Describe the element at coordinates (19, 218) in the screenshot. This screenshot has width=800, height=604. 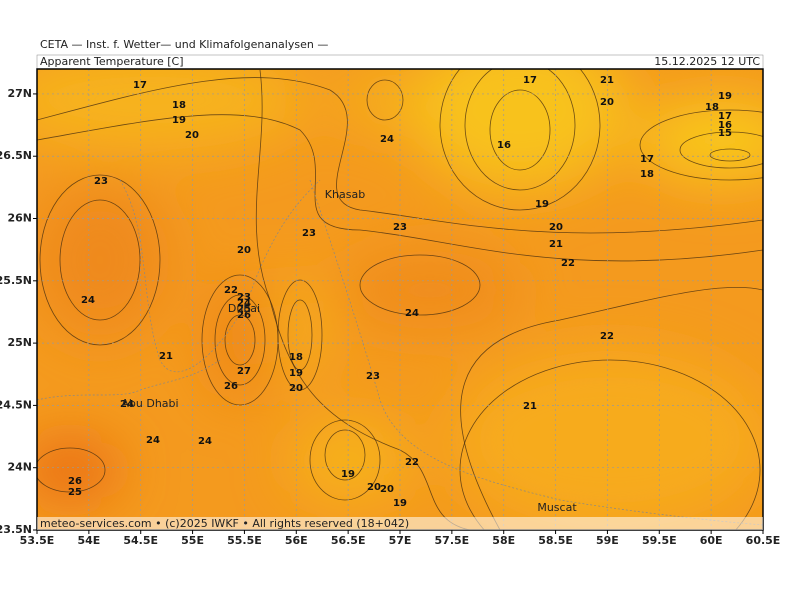
I see `y-tick-label: 26N` at that location.